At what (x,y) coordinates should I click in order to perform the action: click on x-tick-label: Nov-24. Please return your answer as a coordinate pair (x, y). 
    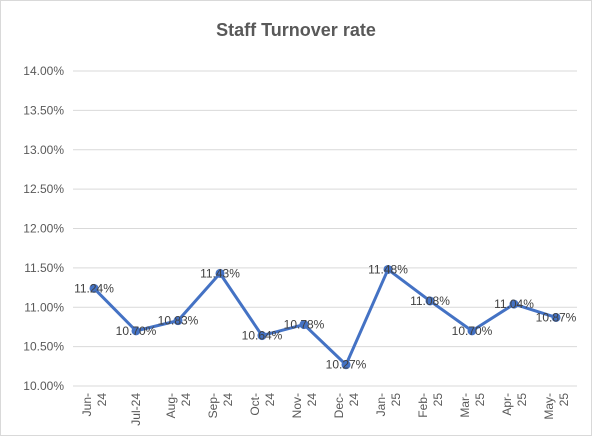
    Looking at the image, I should click on (304, 406).